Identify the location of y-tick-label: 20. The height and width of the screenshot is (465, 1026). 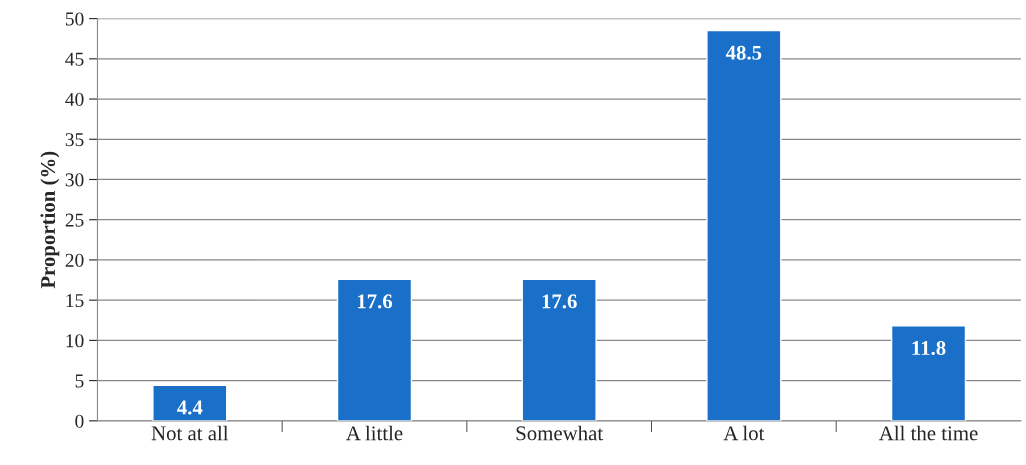
(74, 260).